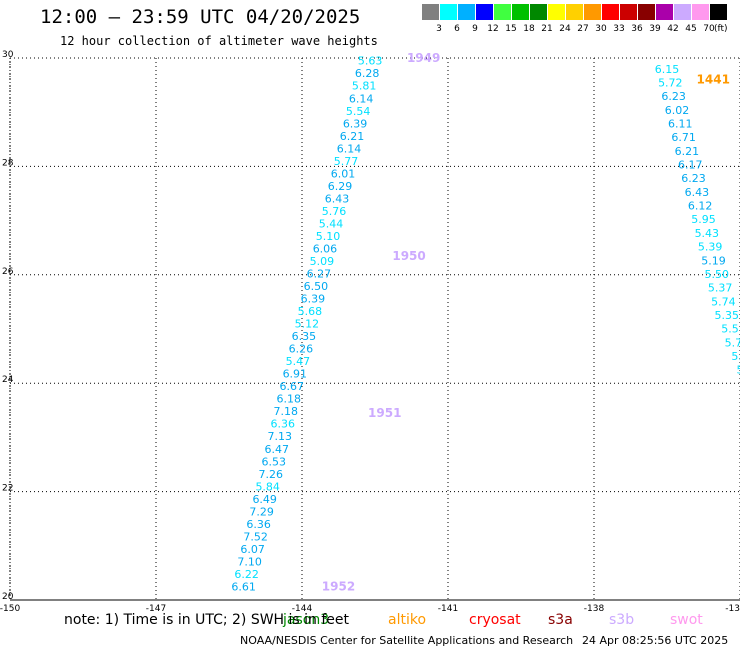 Image resolution: width=740 pixels, height=650 pixels. Describe the element at coordinates (726, 315) in the screenshot. I see `swh-value-track-b: 5.35` at that location.